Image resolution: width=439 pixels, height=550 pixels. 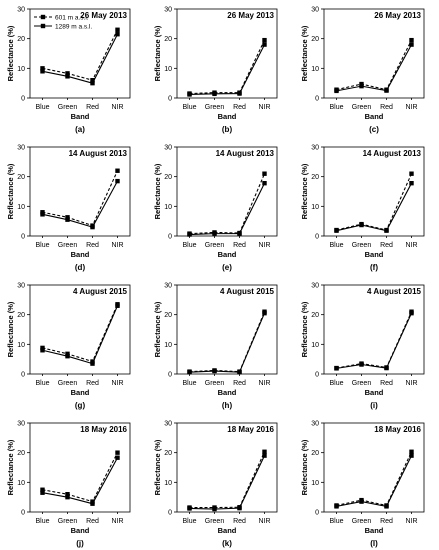 What do you see at coordinates (374, 267) in the screenshot?
I see `panel-label: (f)` at bounding box center [374, 267].